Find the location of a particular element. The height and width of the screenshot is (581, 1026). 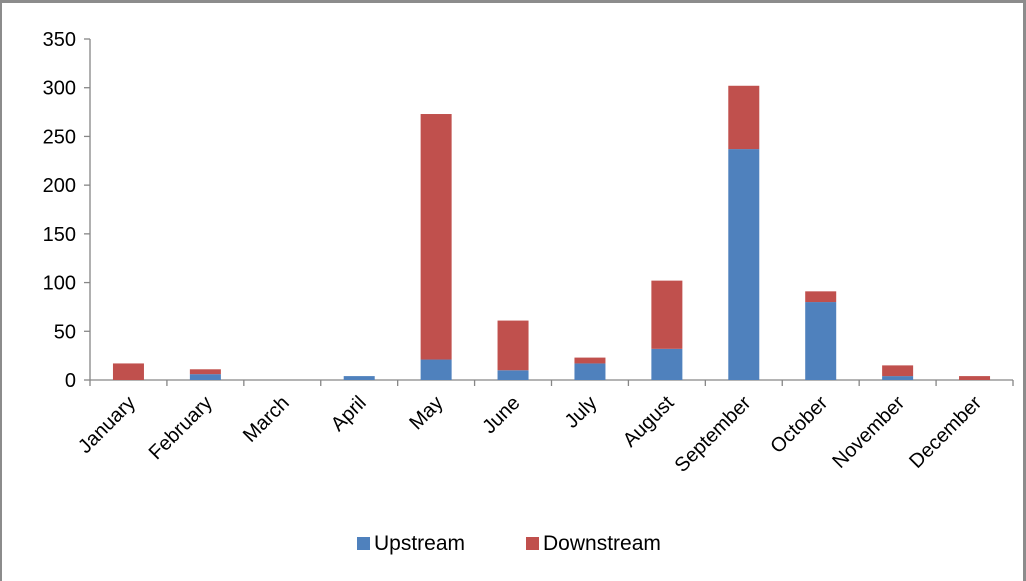

x-category-label: December is located at coordinates (945, 432).